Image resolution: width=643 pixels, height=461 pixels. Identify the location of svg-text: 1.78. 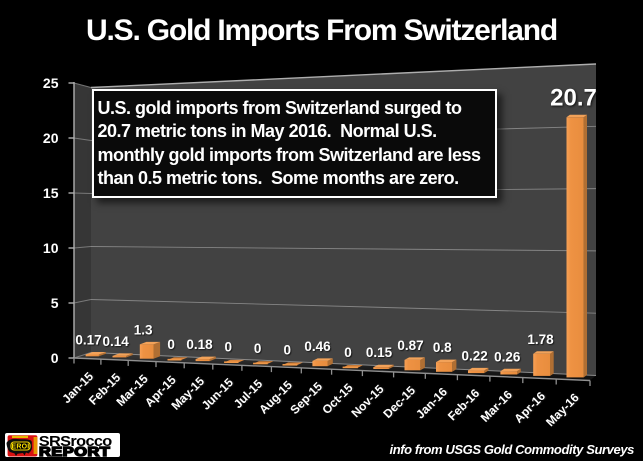
(540, 339).